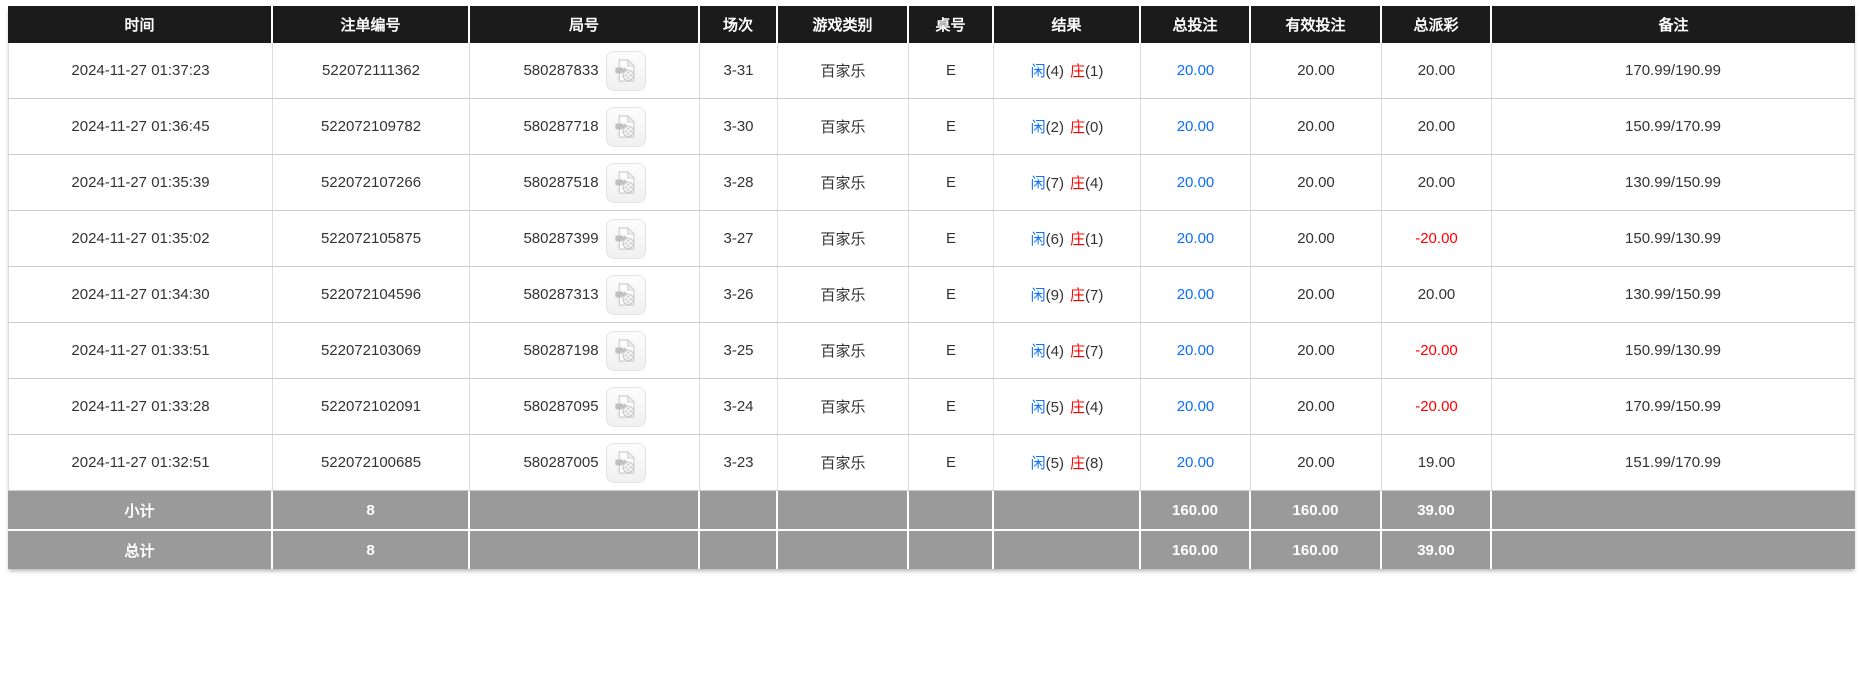 This screenshot has width=1860, height=689. What do you see at coordinates (1067, 239) in the screenshot?
I see `cell-result: 闲(6) 庄(1)` at bounding box center [1067, 239].